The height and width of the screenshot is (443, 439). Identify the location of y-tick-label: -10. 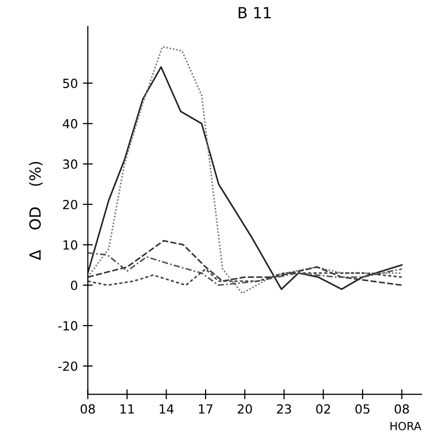
(68, 326).